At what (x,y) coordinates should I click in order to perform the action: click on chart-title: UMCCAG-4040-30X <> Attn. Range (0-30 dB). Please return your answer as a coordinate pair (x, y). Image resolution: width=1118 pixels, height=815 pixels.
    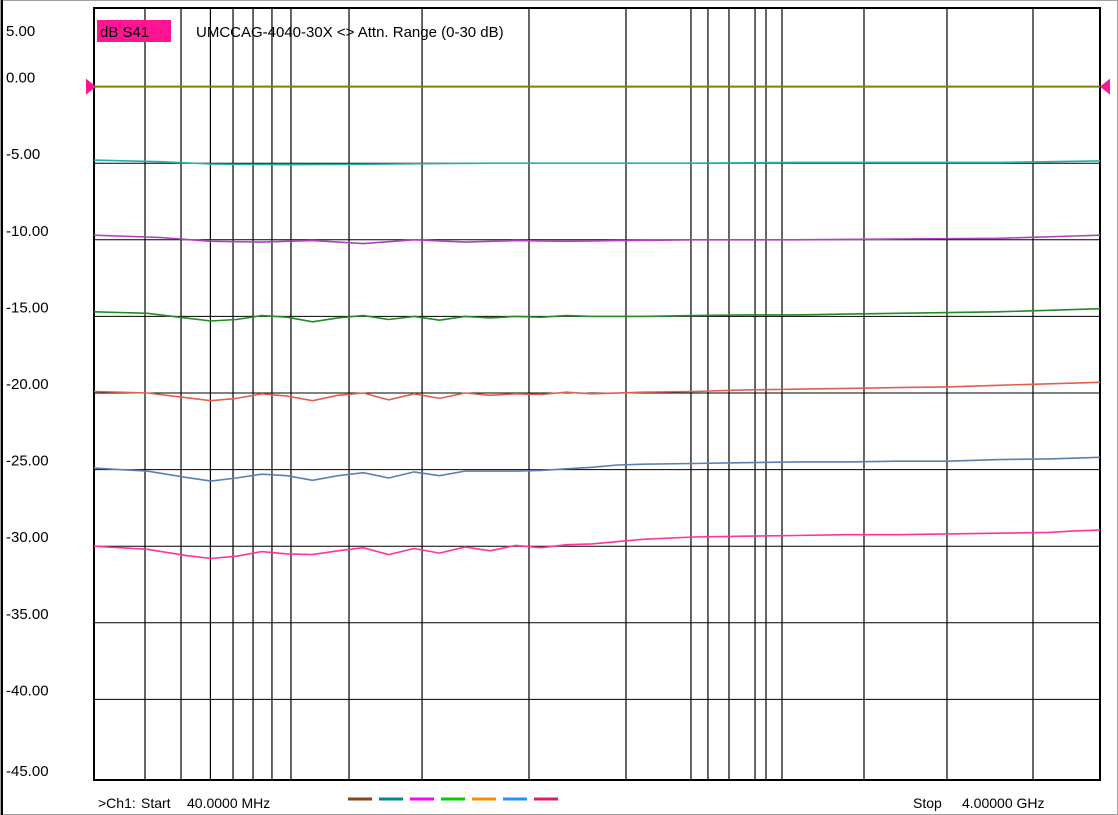
    Looking at the image, I should click on (350, 32).